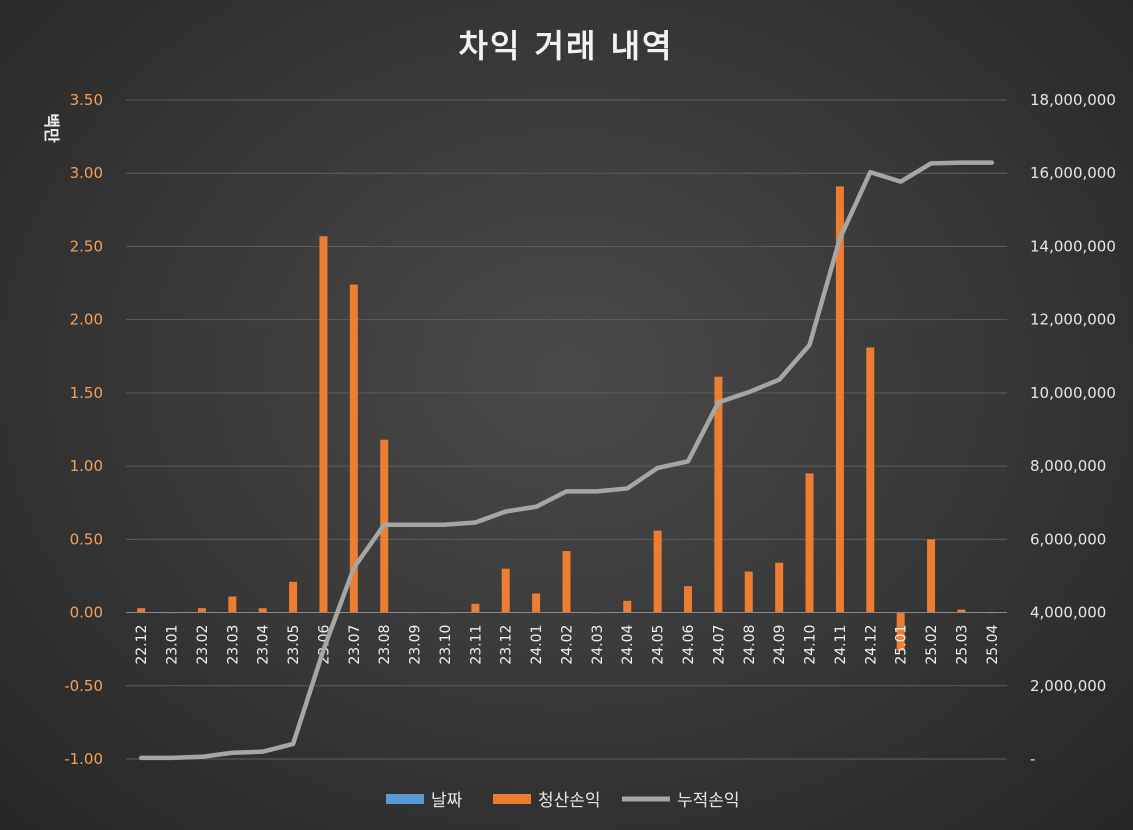  What do you see at coordinates (1068, 613) in the screenshot?
I see `right-tick-label: 4,000,000` at bounding box center [1068, 613].